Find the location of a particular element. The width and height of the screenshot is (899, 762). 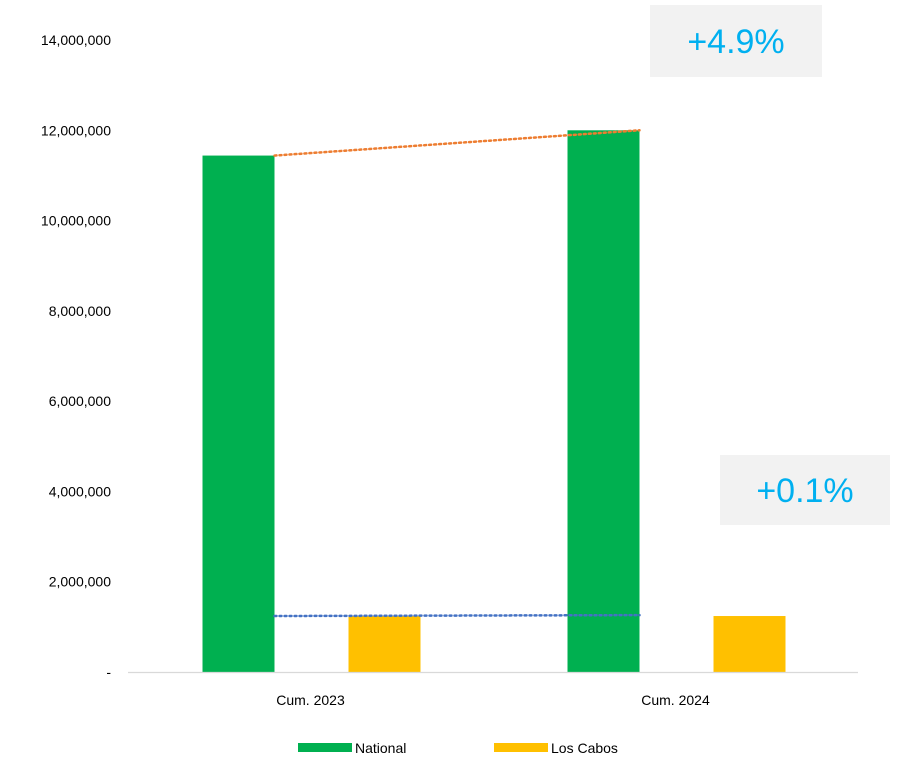

y-tick-label: 2,000,000 is located at coordinates (80, 582).